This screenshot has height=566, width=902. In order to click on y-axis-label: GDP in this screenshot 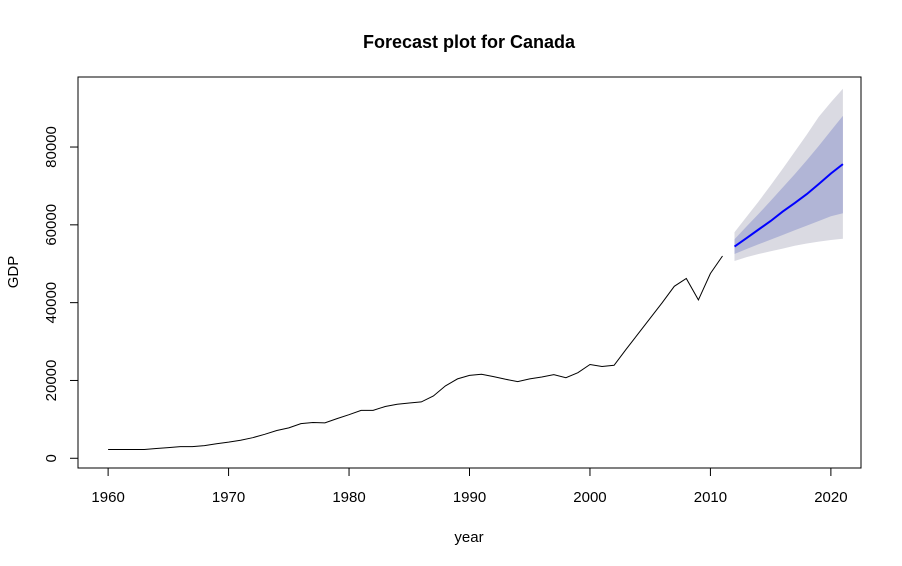, I will do `click(13, 272)`.